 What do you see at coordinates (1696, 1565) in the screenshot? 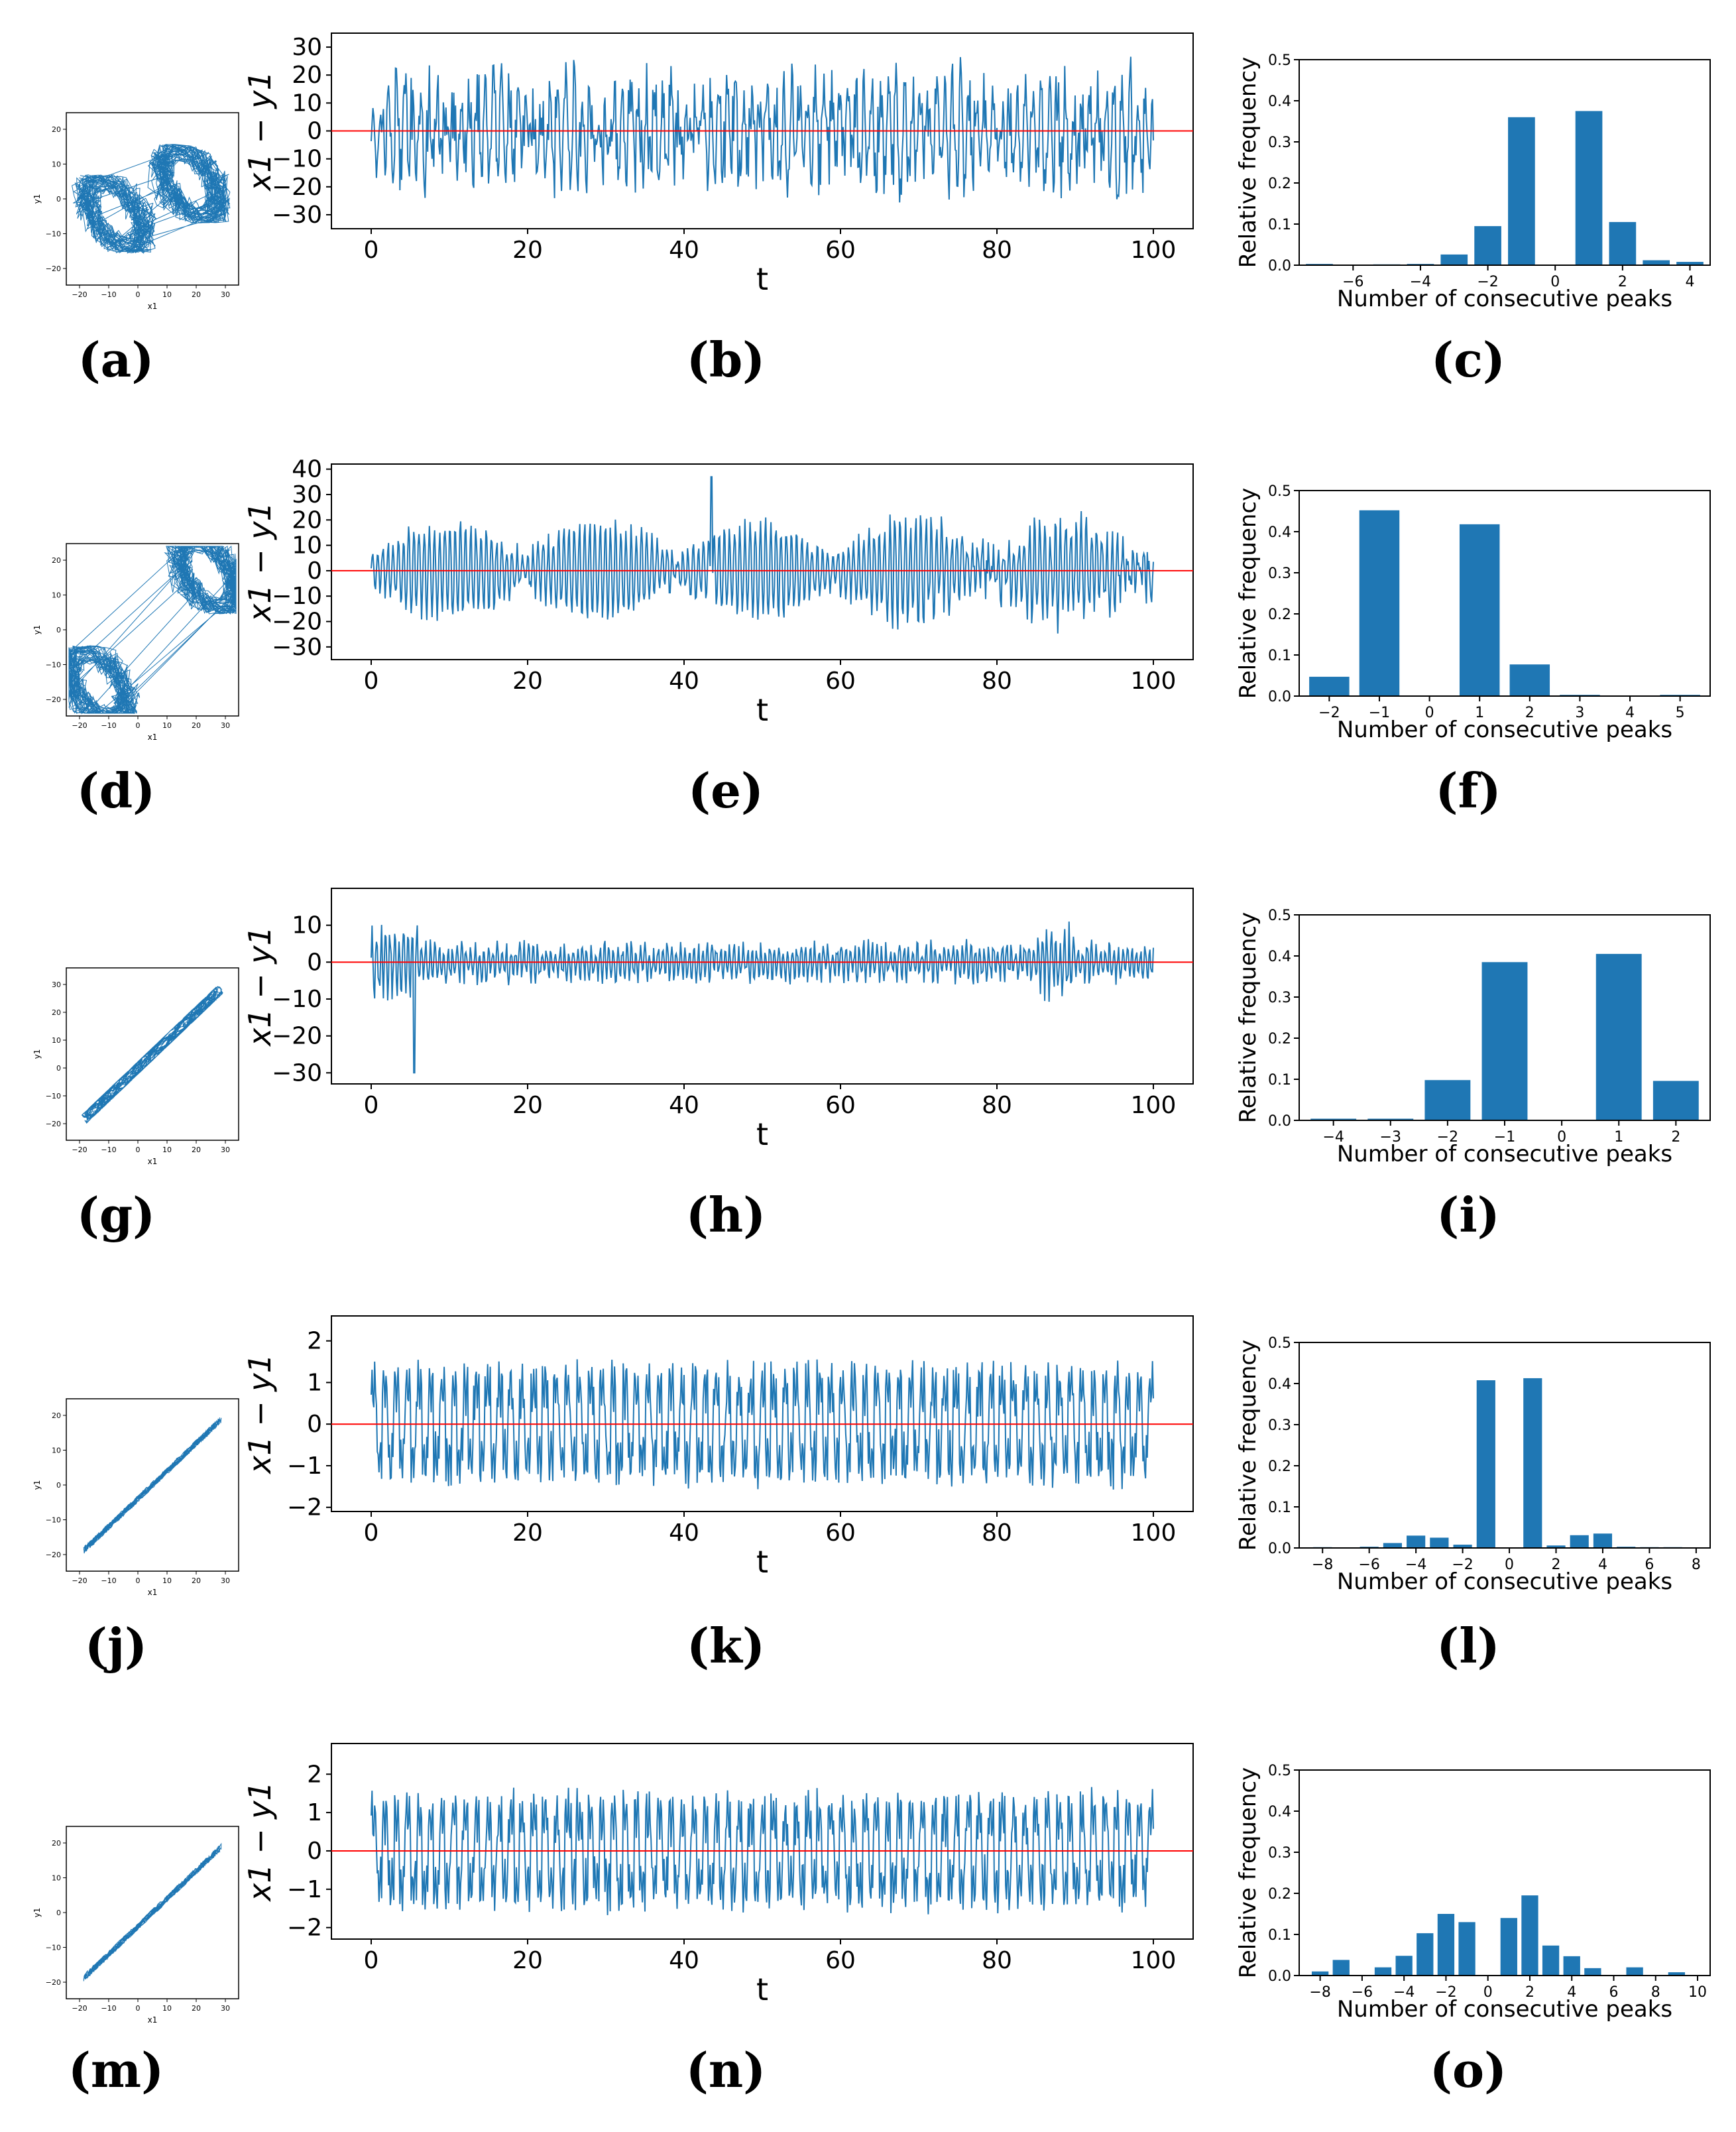
I see `hist-xtick-label: 8` at bounding box center [1696, 1565].